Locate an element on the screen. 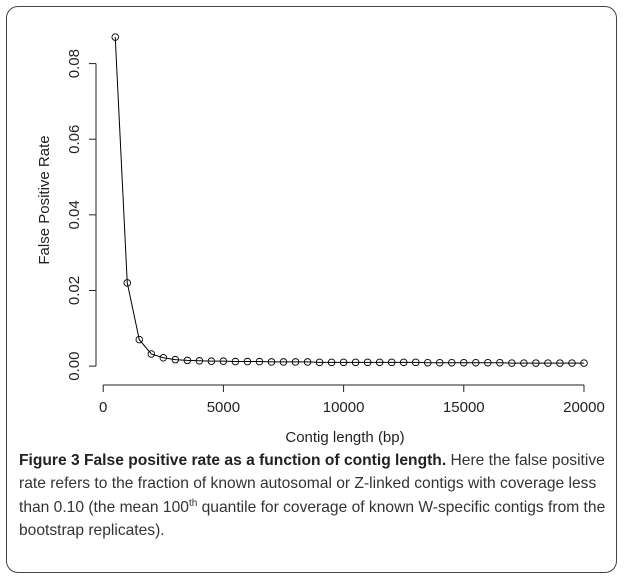  x-tick-label: 5000 is located at coordinates (223, 407).